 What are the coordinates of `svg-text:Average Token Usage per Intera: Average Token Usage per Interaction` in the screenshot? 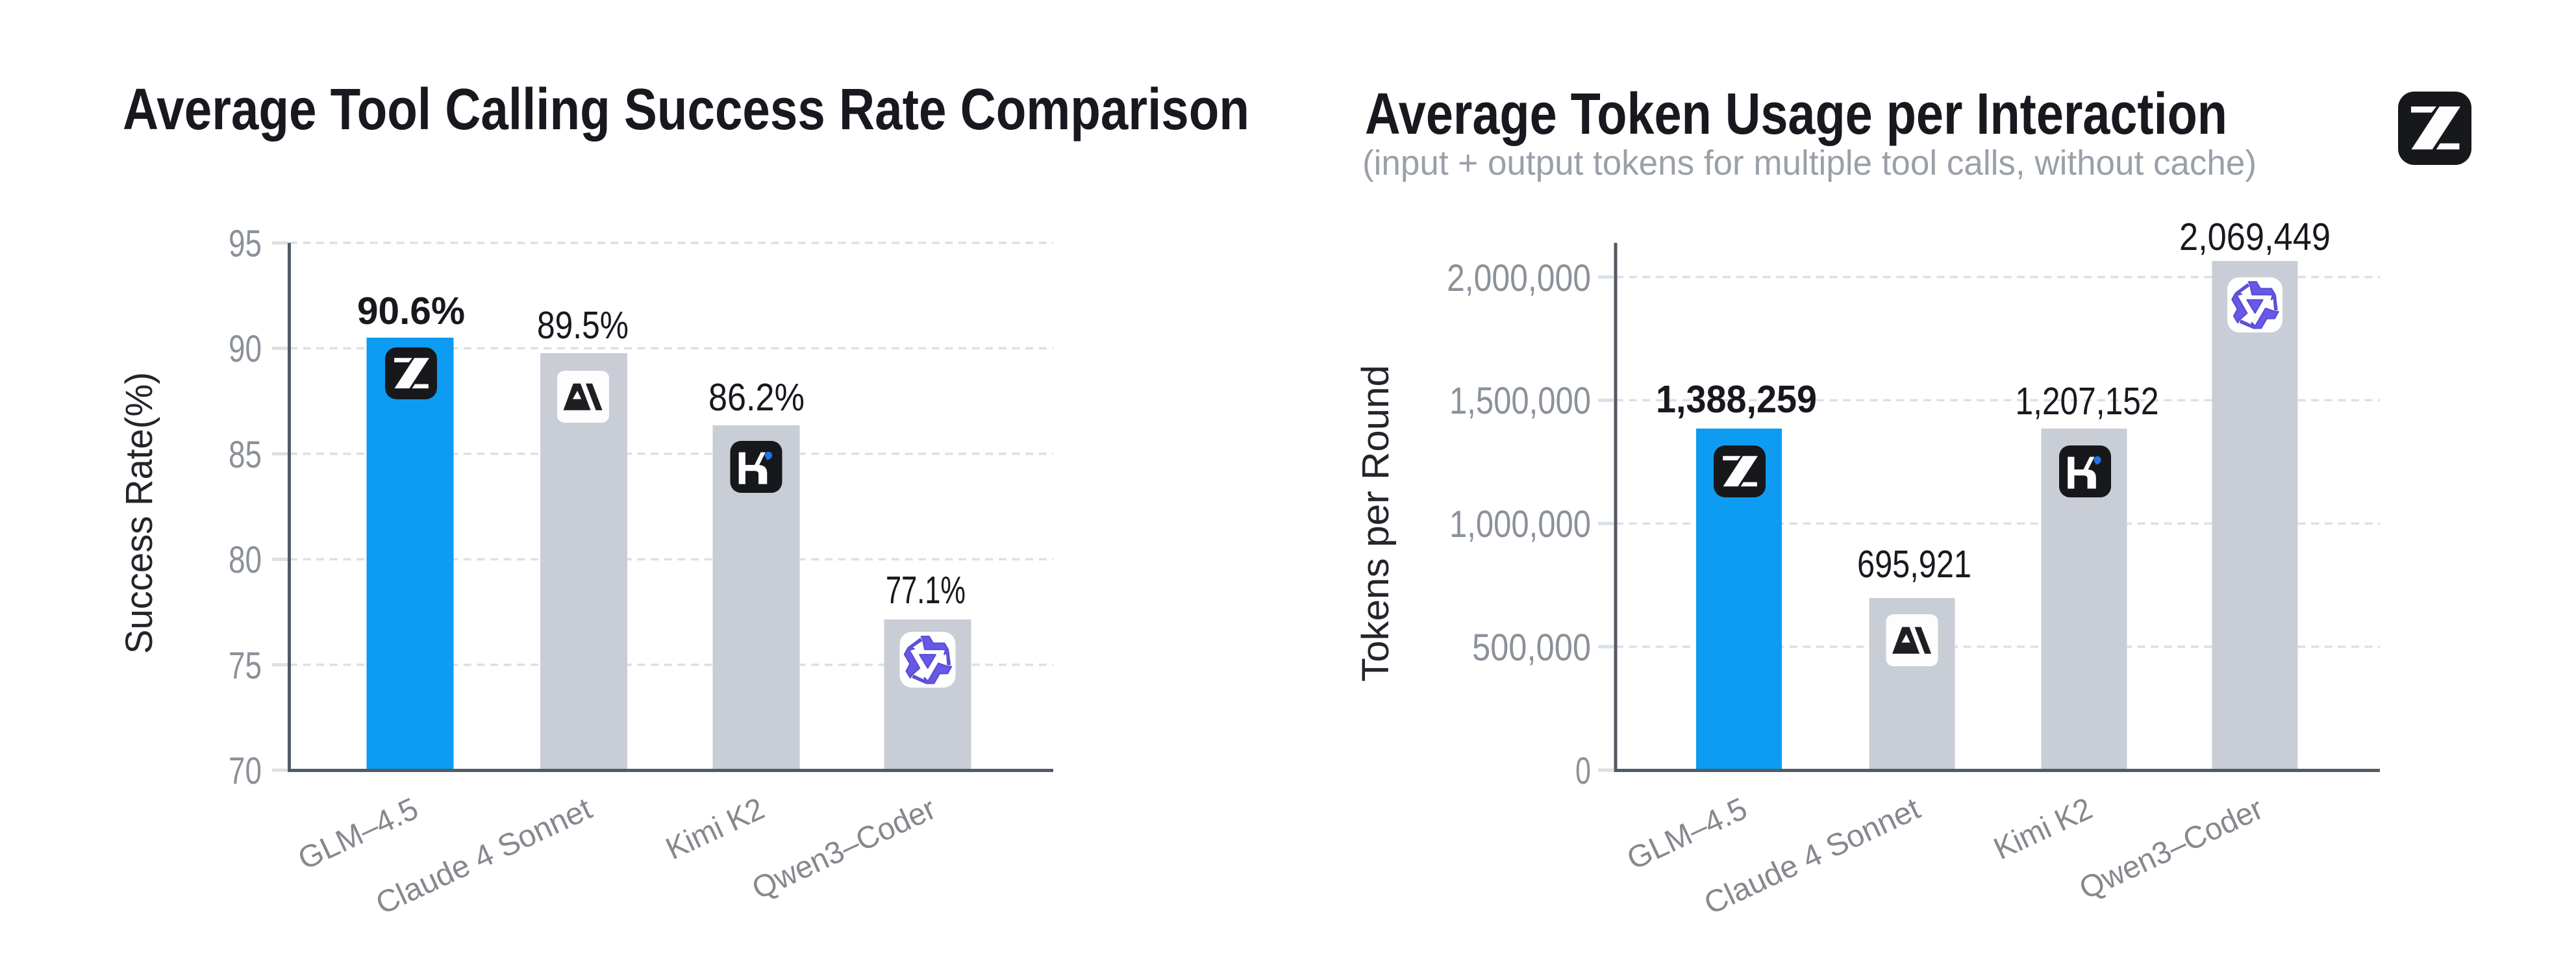 It's located at (1796, 114).